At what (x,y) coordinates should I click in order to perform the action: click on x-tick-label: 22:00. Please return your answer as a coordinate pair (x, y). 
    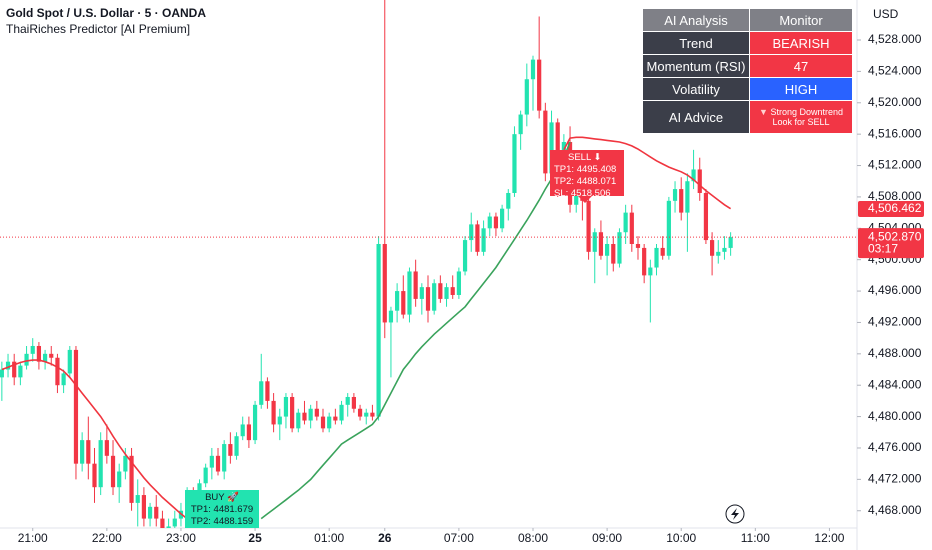
    Looking at the image, I should click on (107, 538).